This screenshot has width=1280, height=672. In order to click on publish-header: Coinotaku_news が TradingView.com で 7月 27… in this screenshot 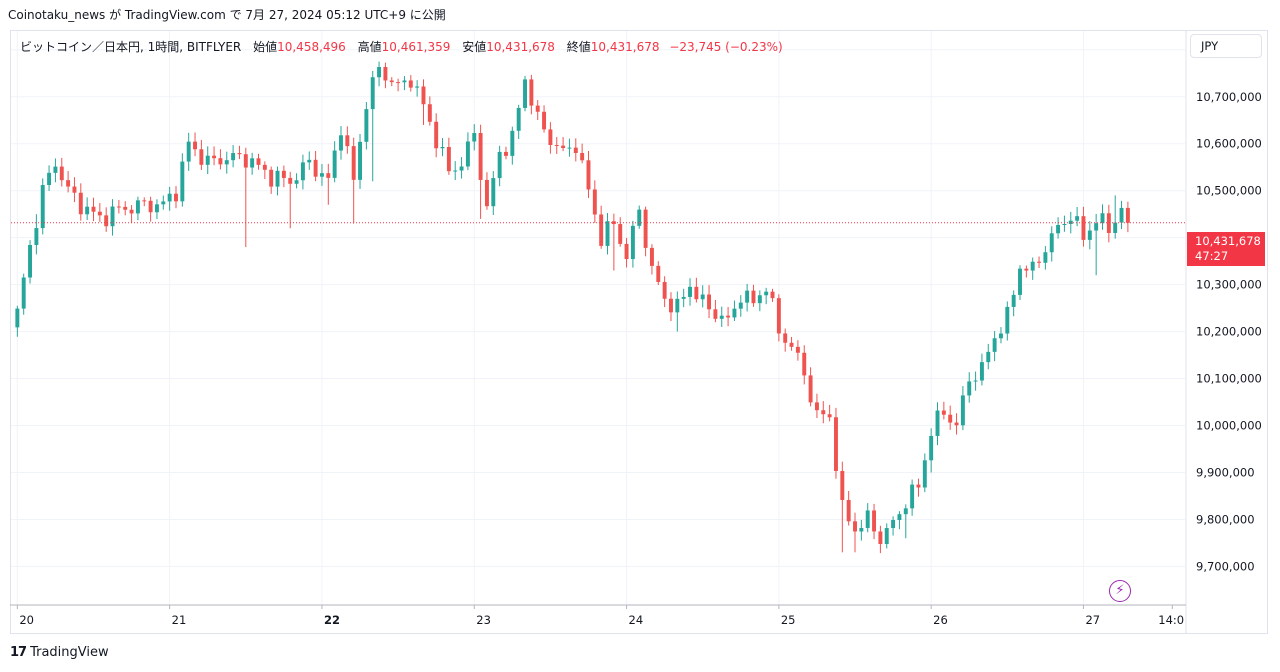, I will do `click(227, 15)`.